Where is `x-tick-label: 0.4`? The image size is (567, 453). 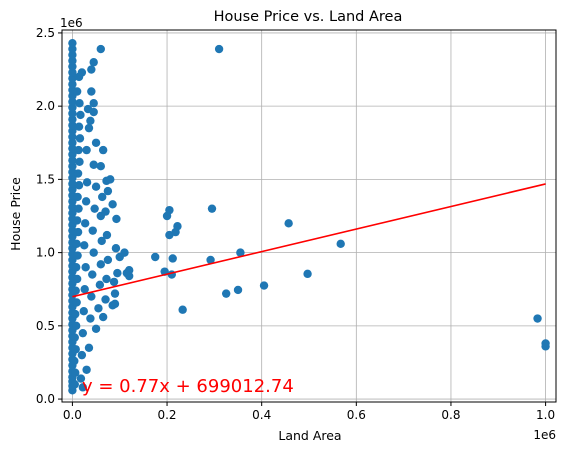 x-tick-label: 0.4 is located at coordinates (261, 415).